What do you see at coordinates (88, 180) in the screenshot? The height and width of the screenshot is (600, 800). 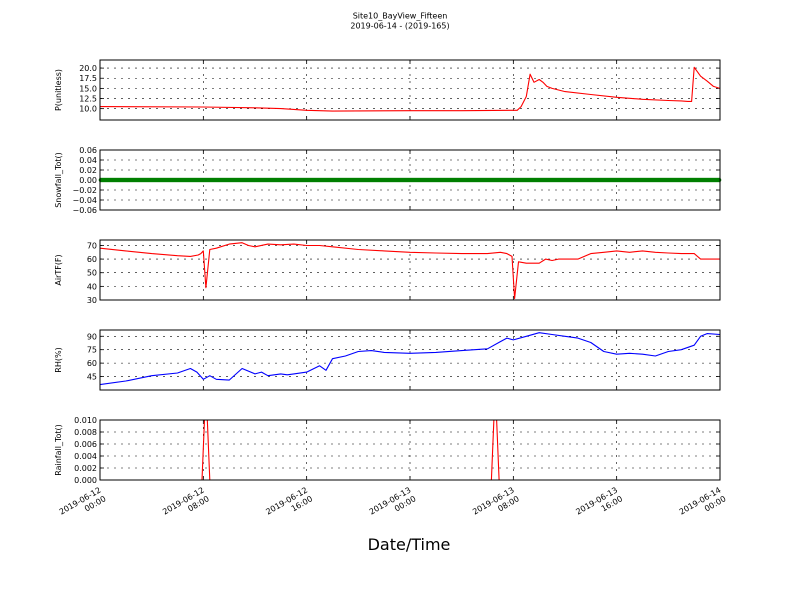 I see `y-tick-label: 0.00` at bounding box center [88, 180].